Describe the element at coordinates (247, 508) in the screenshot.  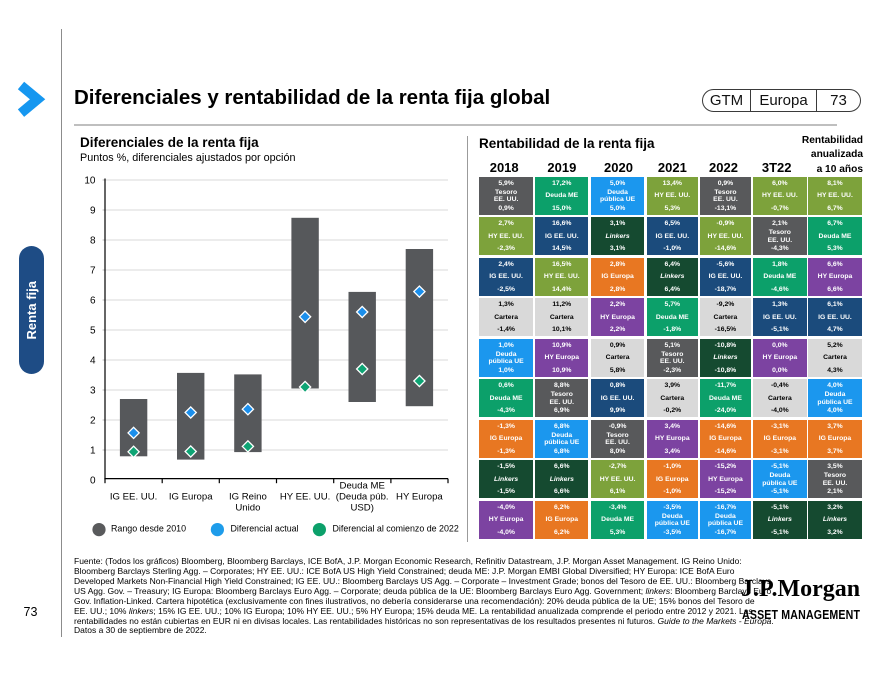
I see `svg-text: Unido` at that location.